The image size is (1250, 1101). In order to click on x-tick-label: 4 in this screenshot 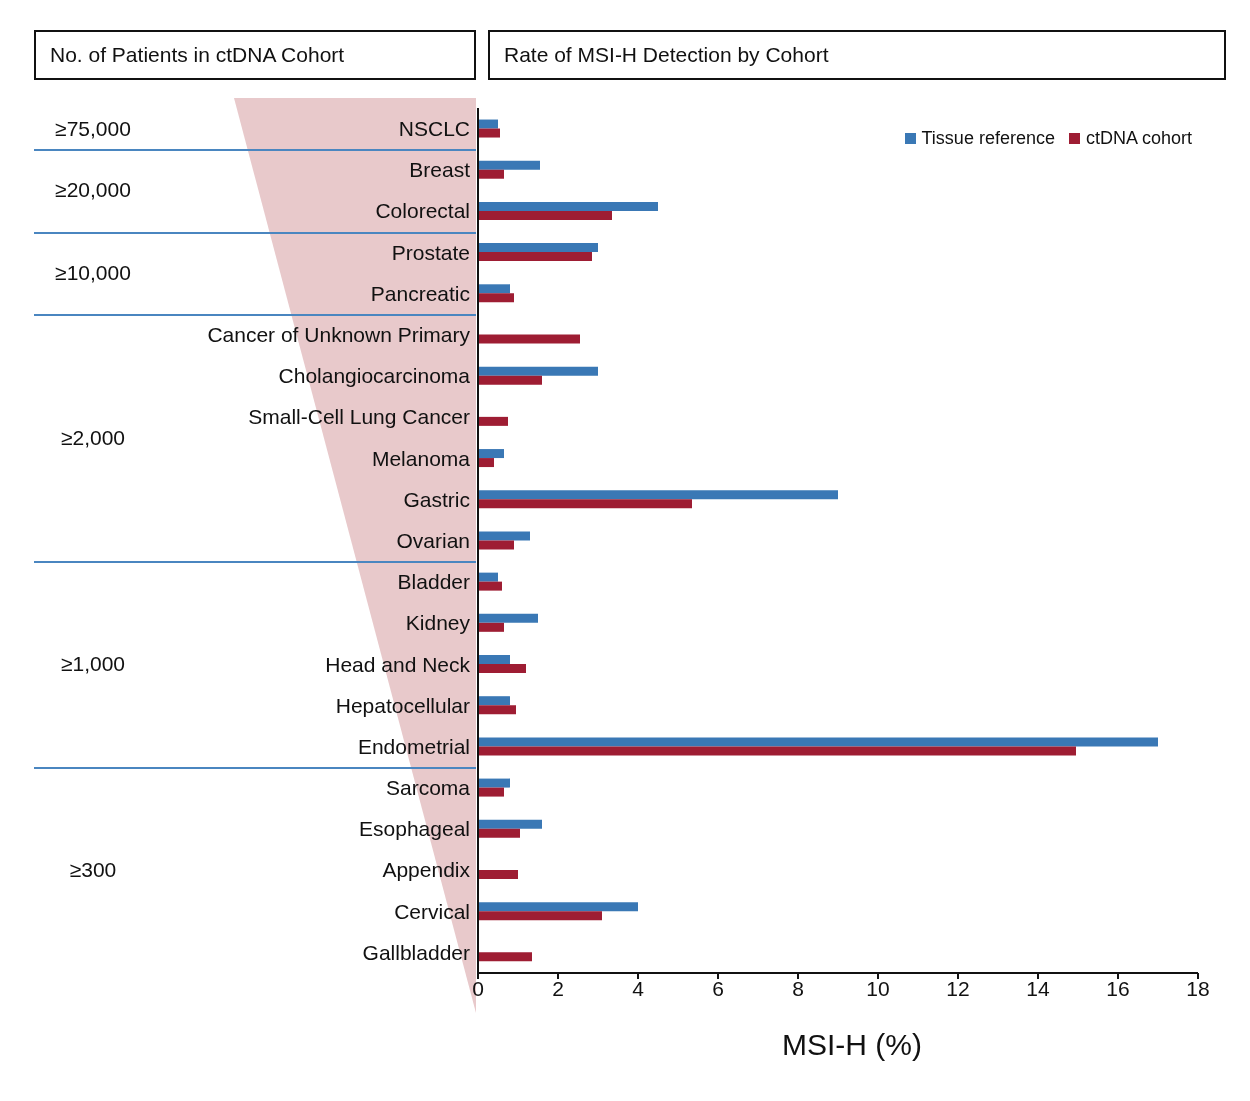, I will do `click(638, 988)`.